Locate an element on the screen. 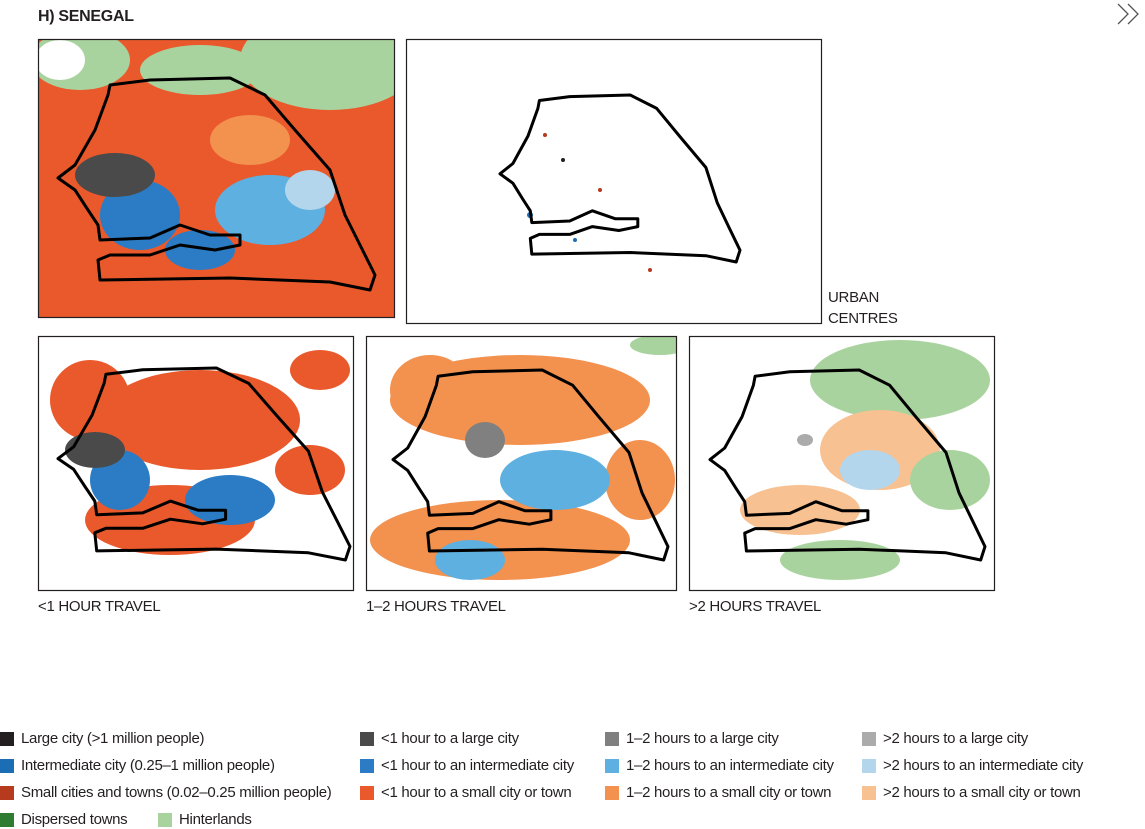  legend-label: Hinterlands is located at coordinates (215, 819).